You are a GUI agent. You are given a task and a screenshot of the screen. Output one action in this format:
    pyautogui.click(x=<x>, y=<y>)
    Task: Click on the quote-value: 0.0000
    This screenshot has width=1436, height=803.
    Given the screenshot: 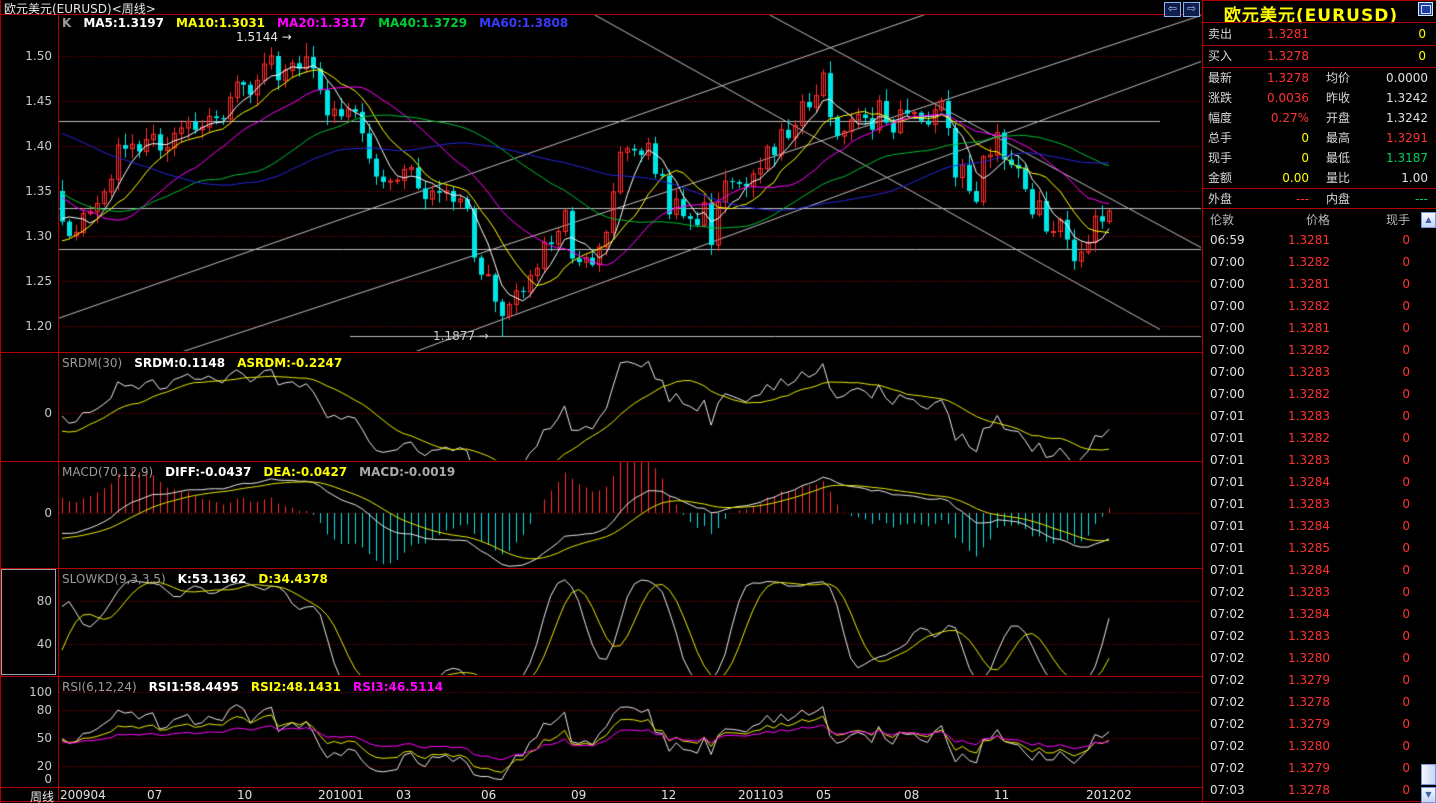 What is the action you would take?
    pyautogui.click(x=1407, y=78)
    